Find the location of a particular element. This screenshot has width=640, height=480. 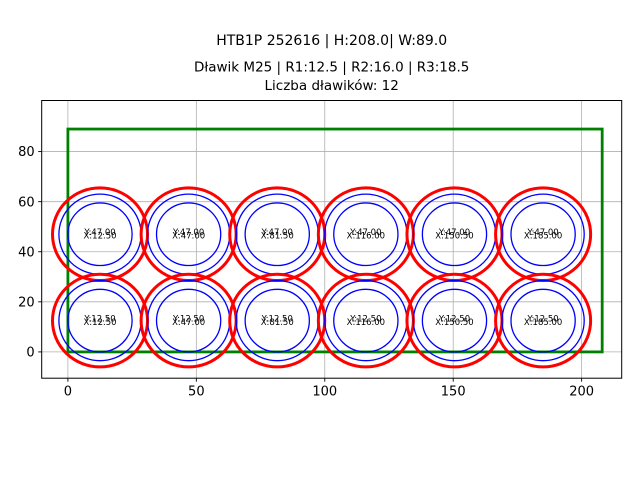

x-tick-label: 0 is located at coordinates (68, 392).